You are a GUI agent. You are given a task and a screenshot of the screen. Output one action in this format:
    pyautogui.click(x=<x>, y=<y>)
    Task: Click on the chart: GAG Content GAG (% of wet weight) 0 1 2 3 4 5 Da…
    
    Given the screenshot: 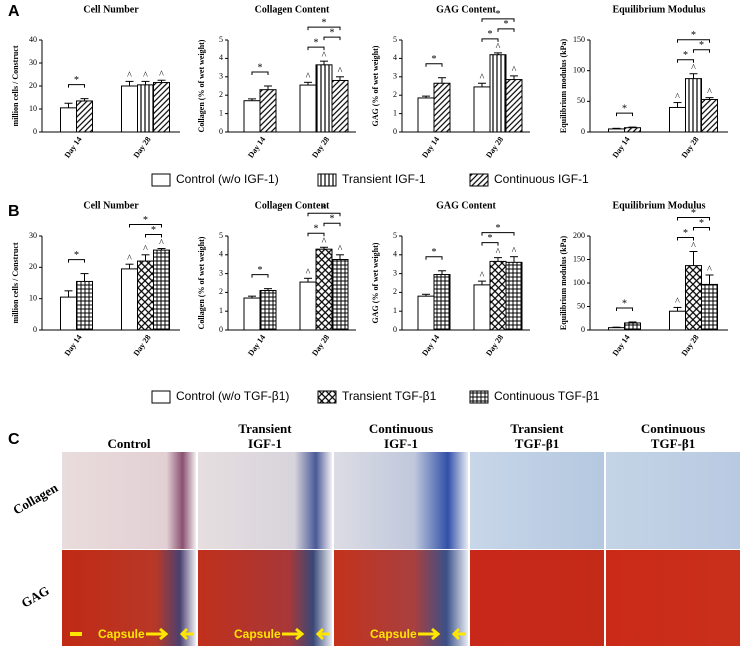 What is the action you would take?
    pyautogui.click(x=450, y=82)
    